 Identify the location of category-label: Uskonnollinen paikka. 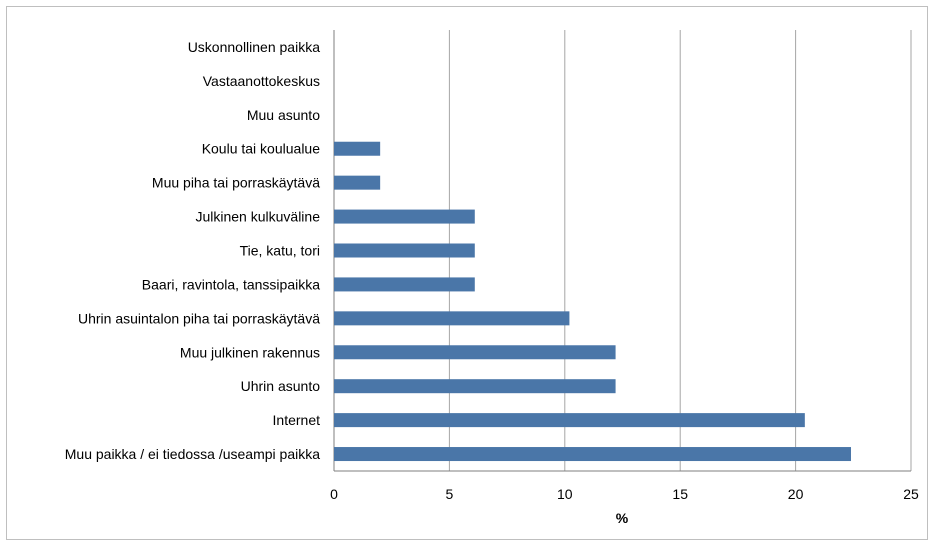
(254, 47).